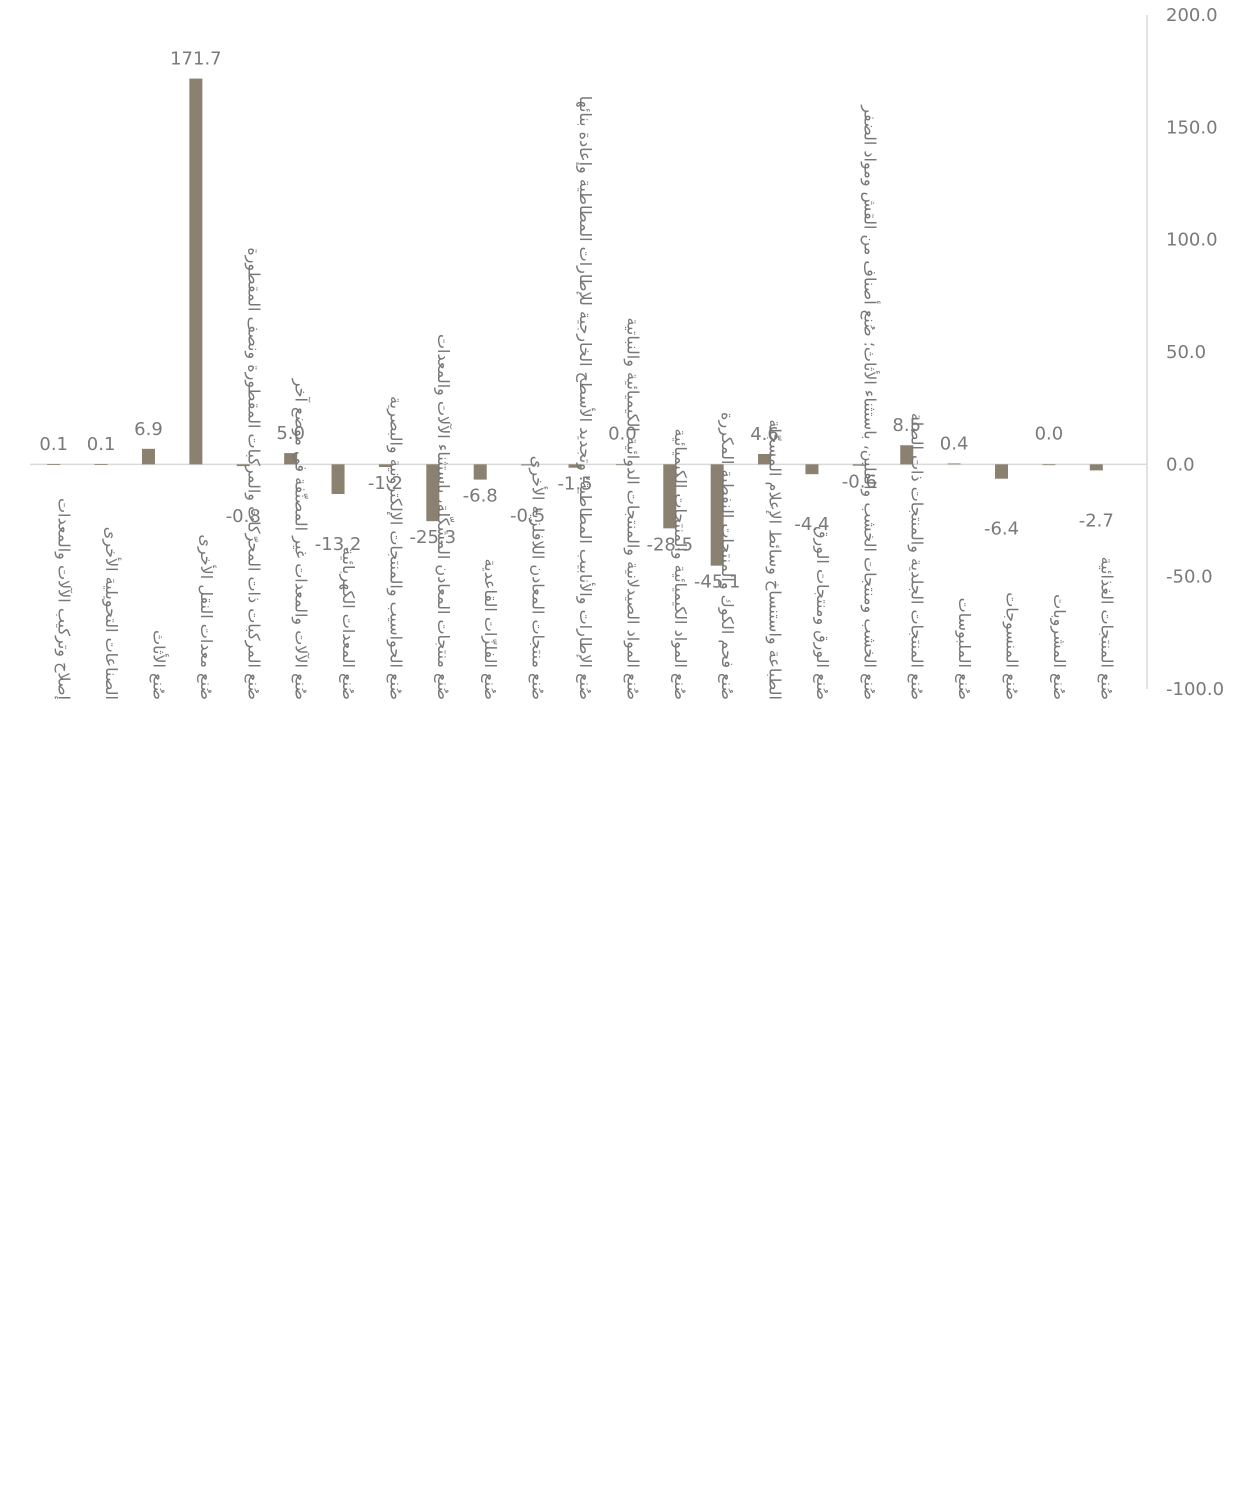 The height and width of the screenshot is (1495, 1236). What do you see at coordinates (64, 599) in the screenshot?
I see `category-label: إصلاح وتركيب الآلات والمعدات` at bounding box center [64, 599].